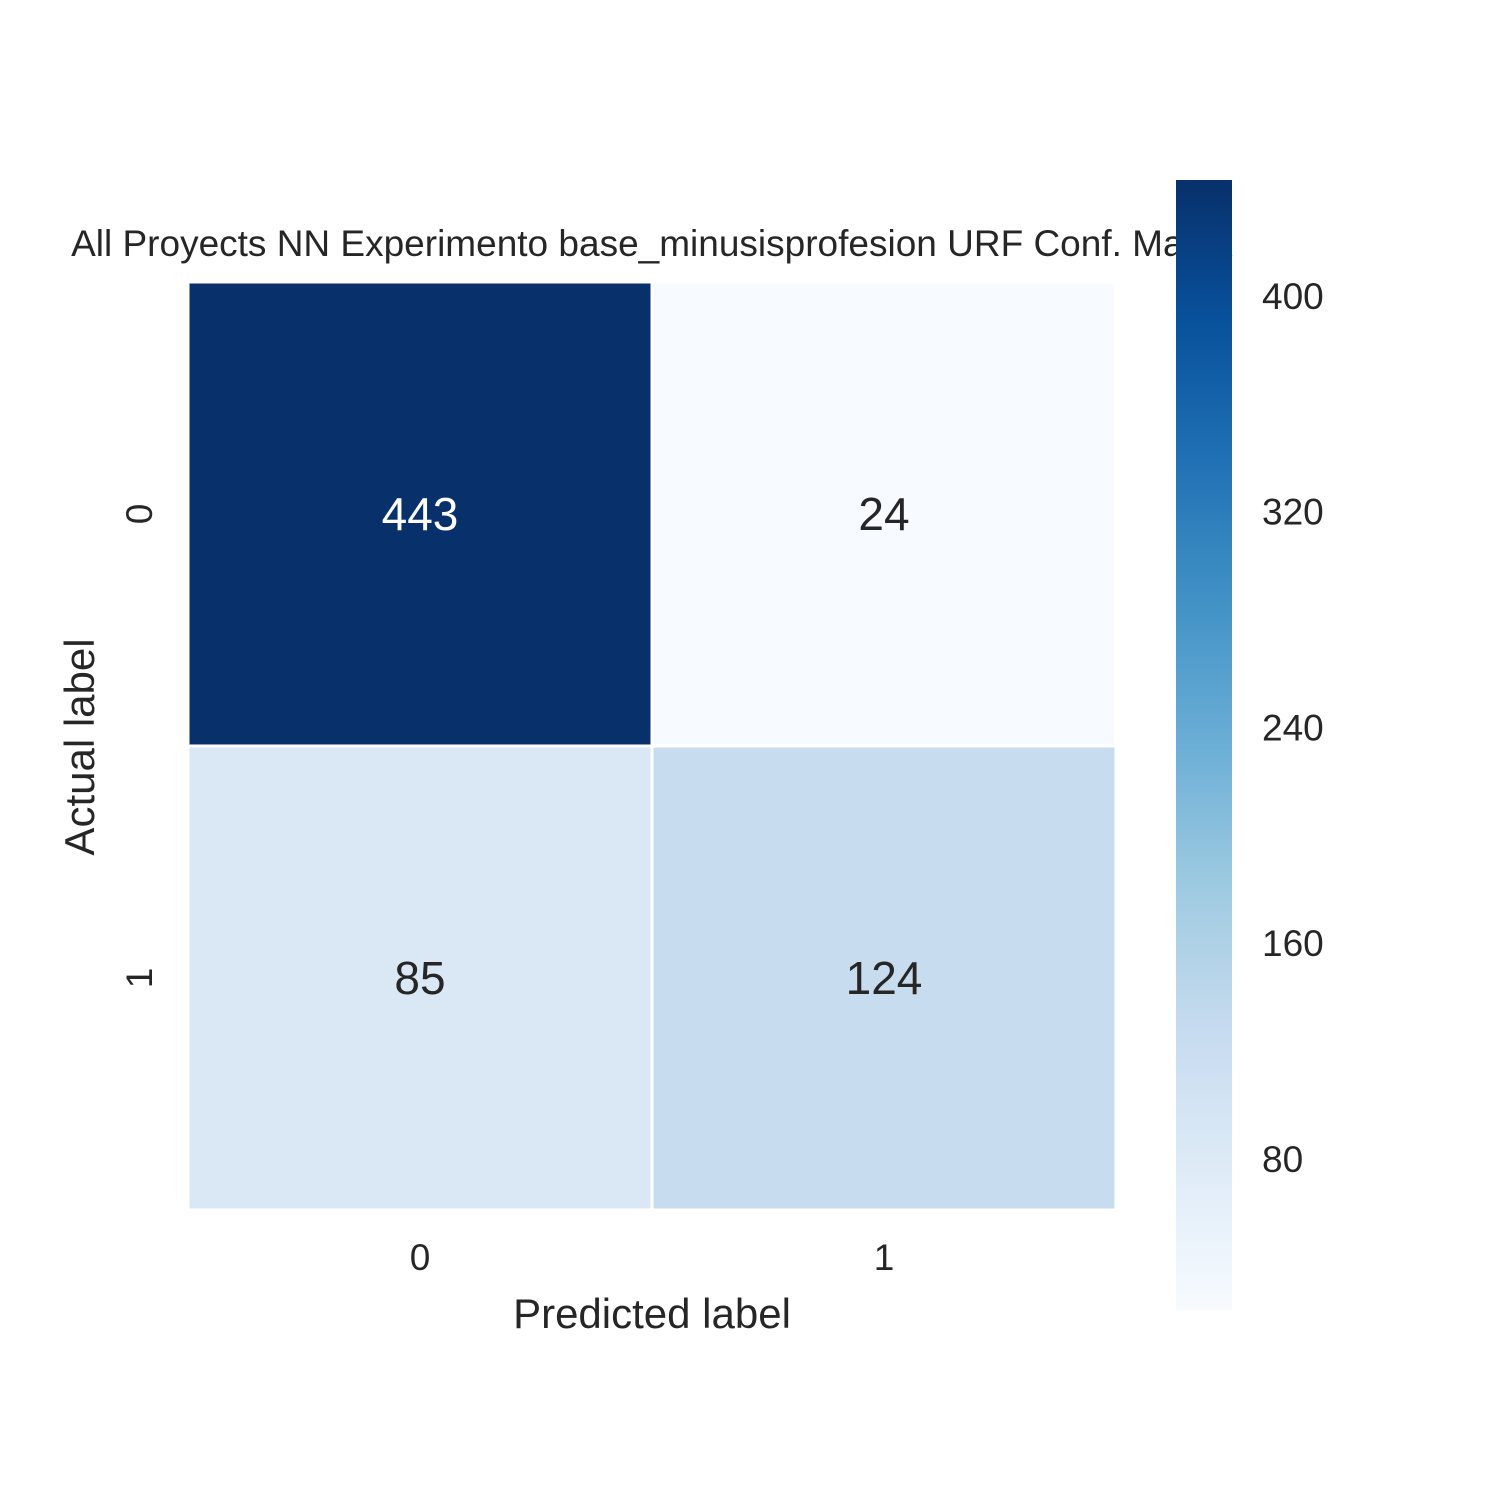 The width and height of the screenshot is (1500, 1500). Describe the element at coordinates (1293, 296) in the screenshot. I see `colorbar-tick-400: 400` at that location.